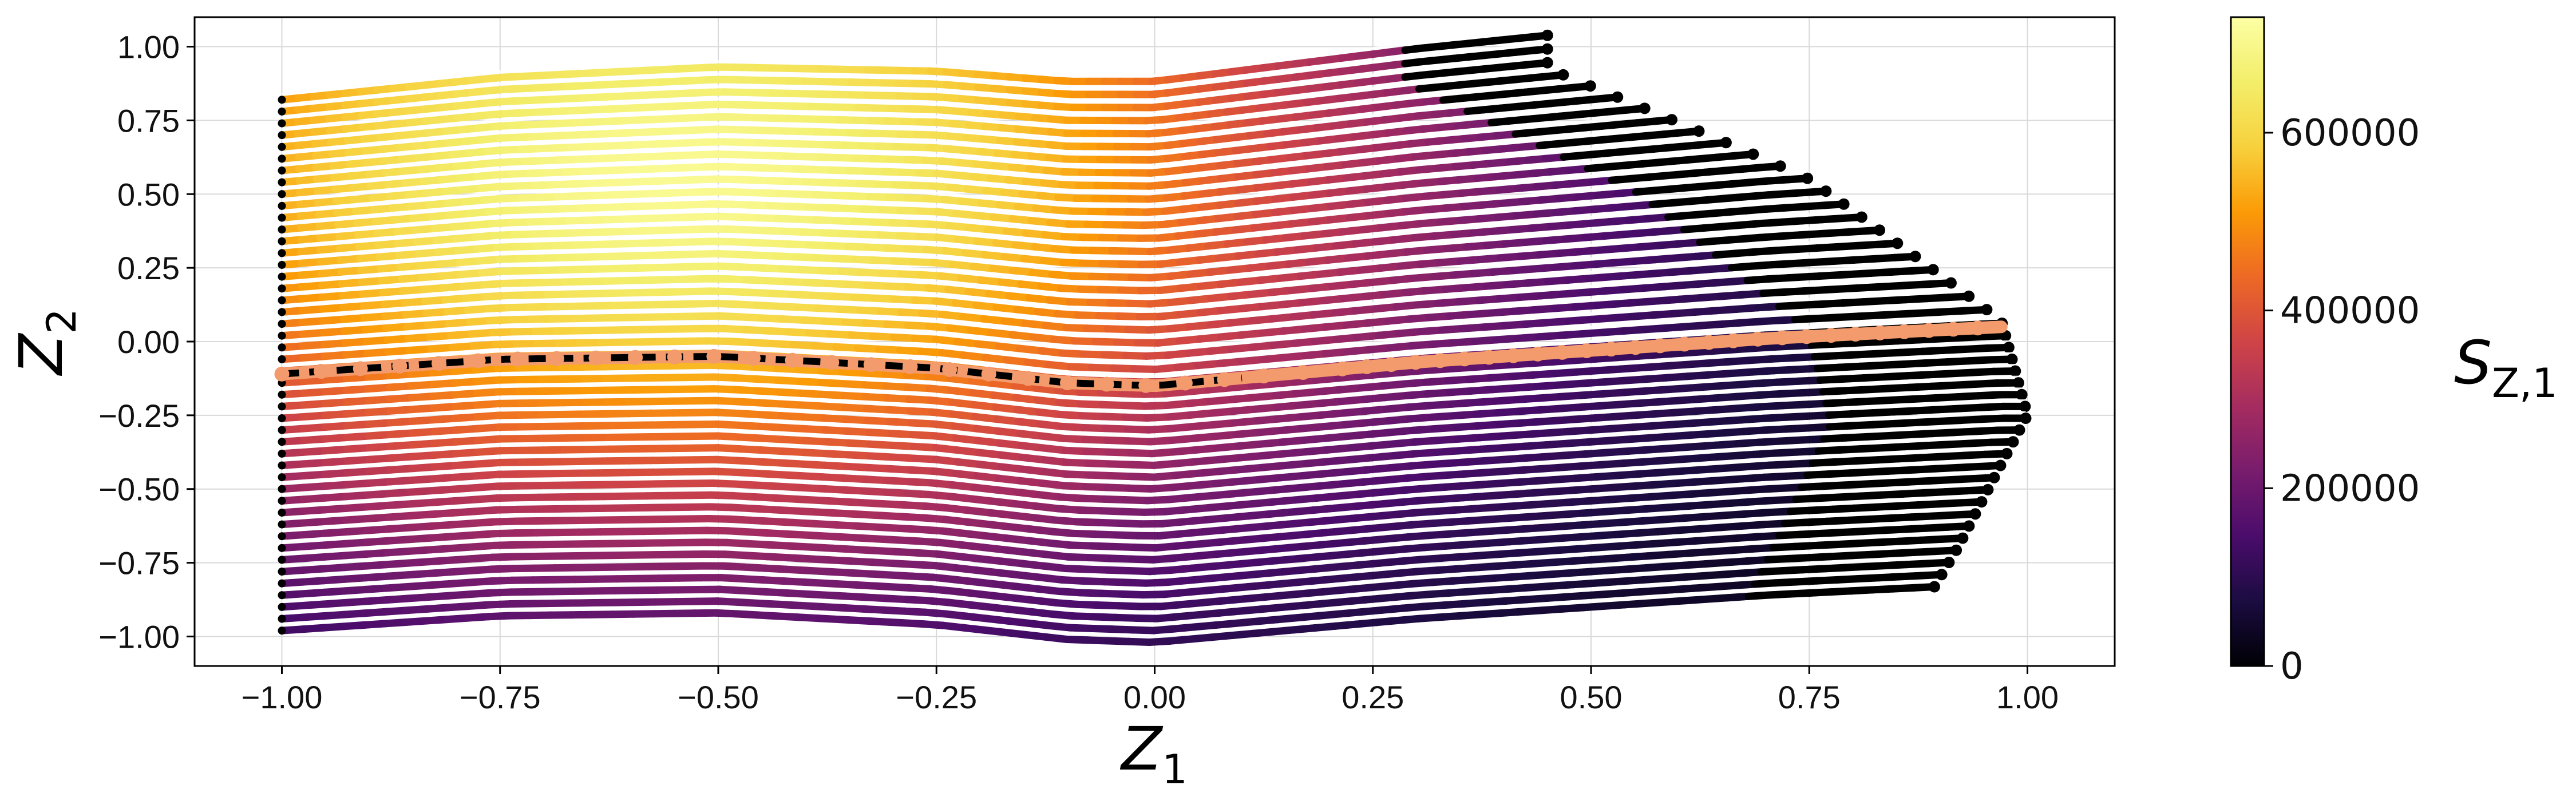  I want to click on y-tick-label: −0.25, so click(139, 416).